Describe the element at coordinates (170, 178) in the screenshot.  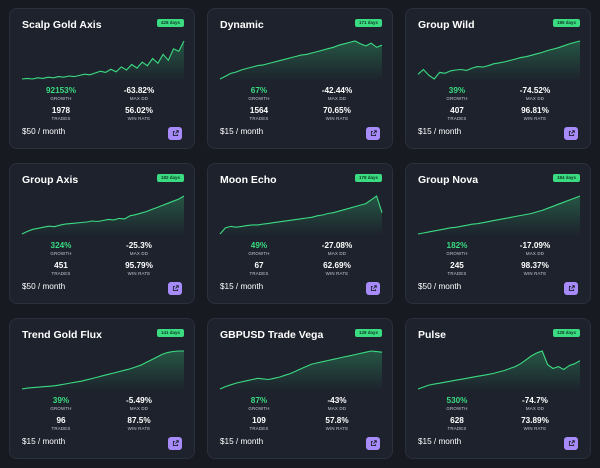
I see `days-badge: 182 days` at that location.